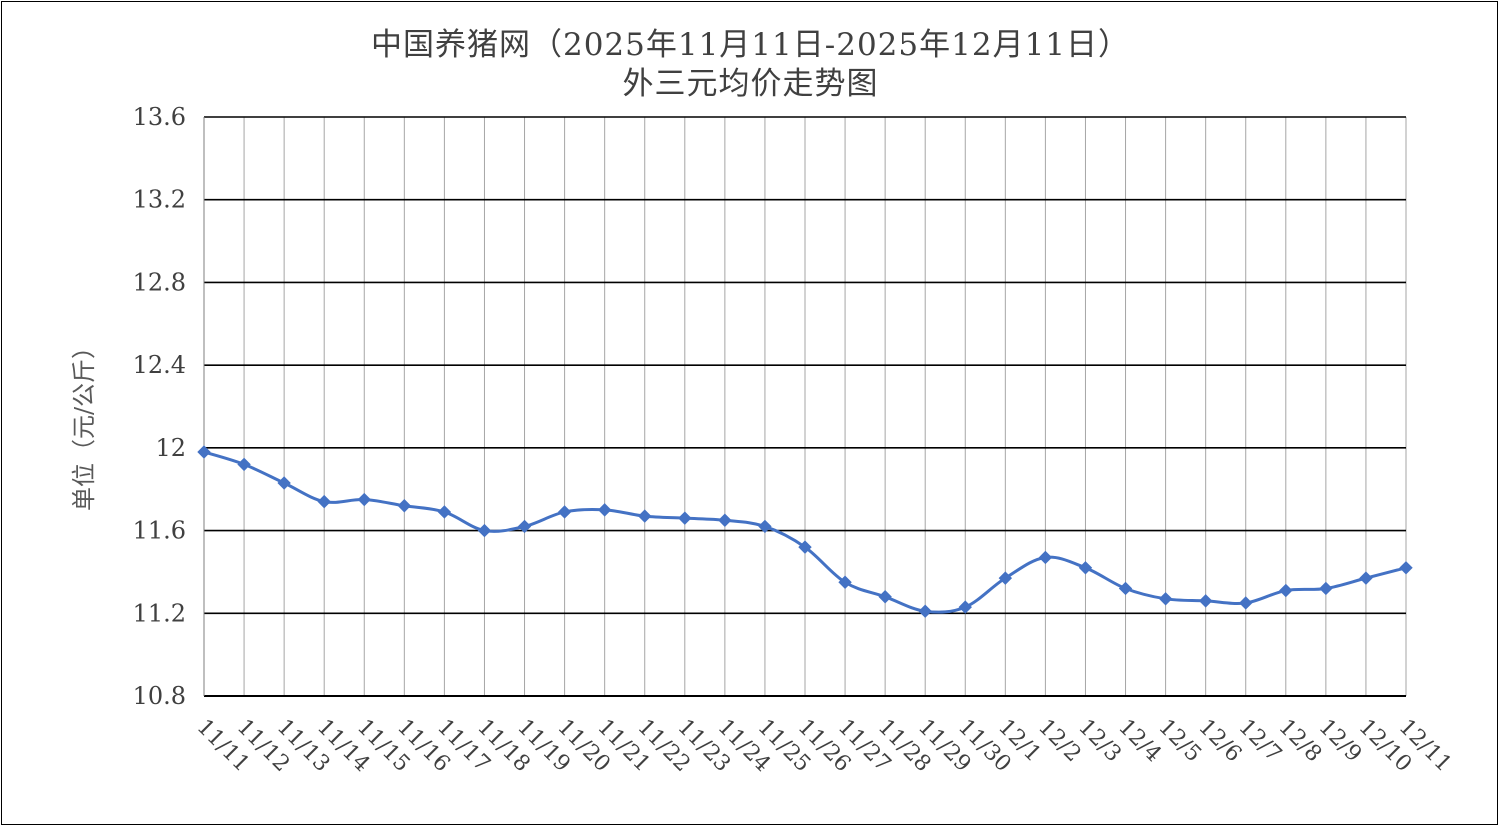  Describe the element at coordinates (159, 117) in the screenshot. I see `y-tick-label: 13.6` at that location.